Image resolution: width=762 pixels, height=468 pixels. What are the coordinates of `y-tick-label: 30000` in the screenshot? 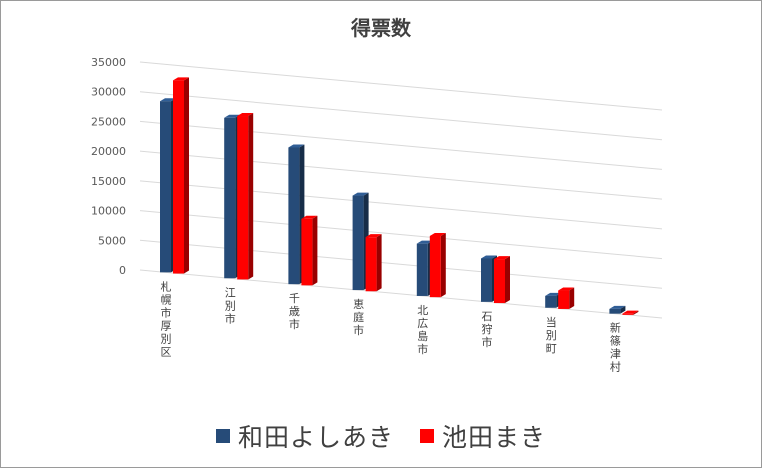 It's located at (108, 92).